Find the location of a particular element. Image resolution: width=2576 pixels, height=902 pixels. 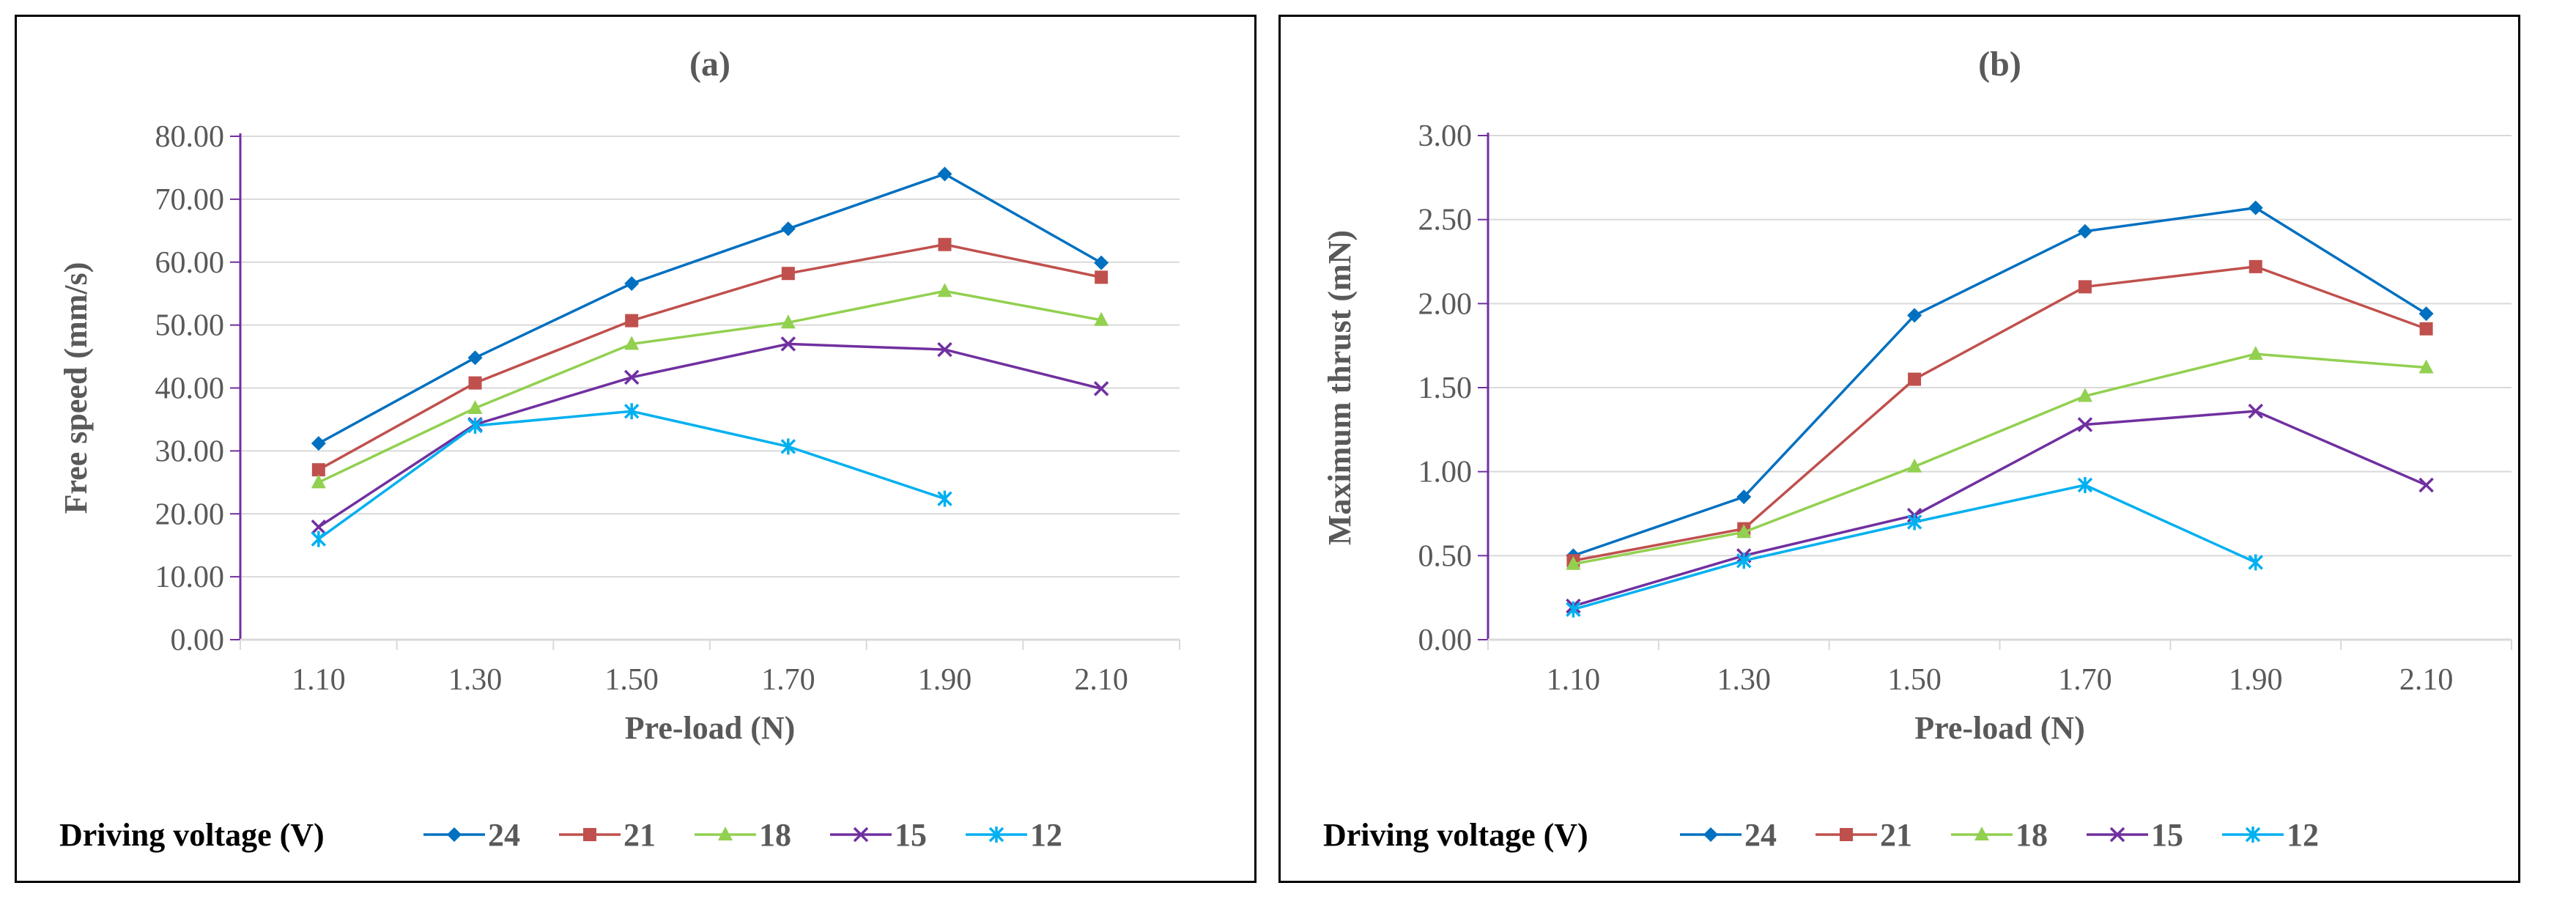

legend-item-18: 18 is located at coordinates (1999, 835).